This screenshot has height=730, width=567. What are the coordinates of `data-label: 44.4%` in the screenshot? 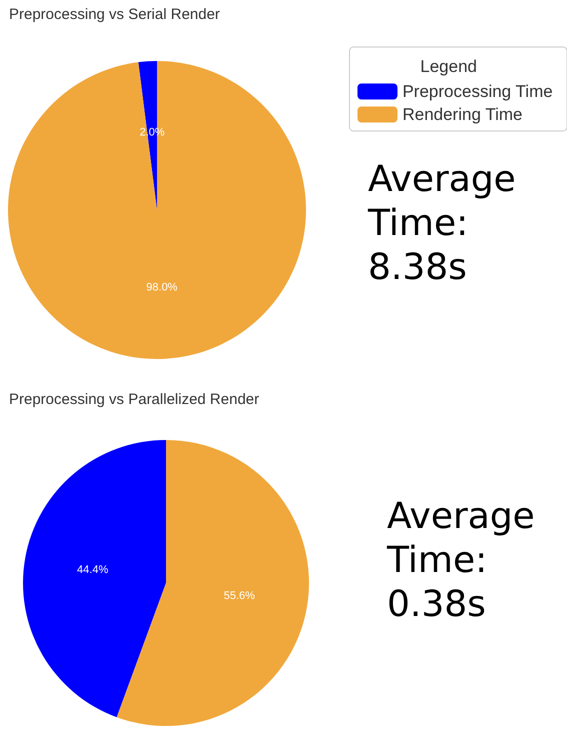 It's located at (92, 570).